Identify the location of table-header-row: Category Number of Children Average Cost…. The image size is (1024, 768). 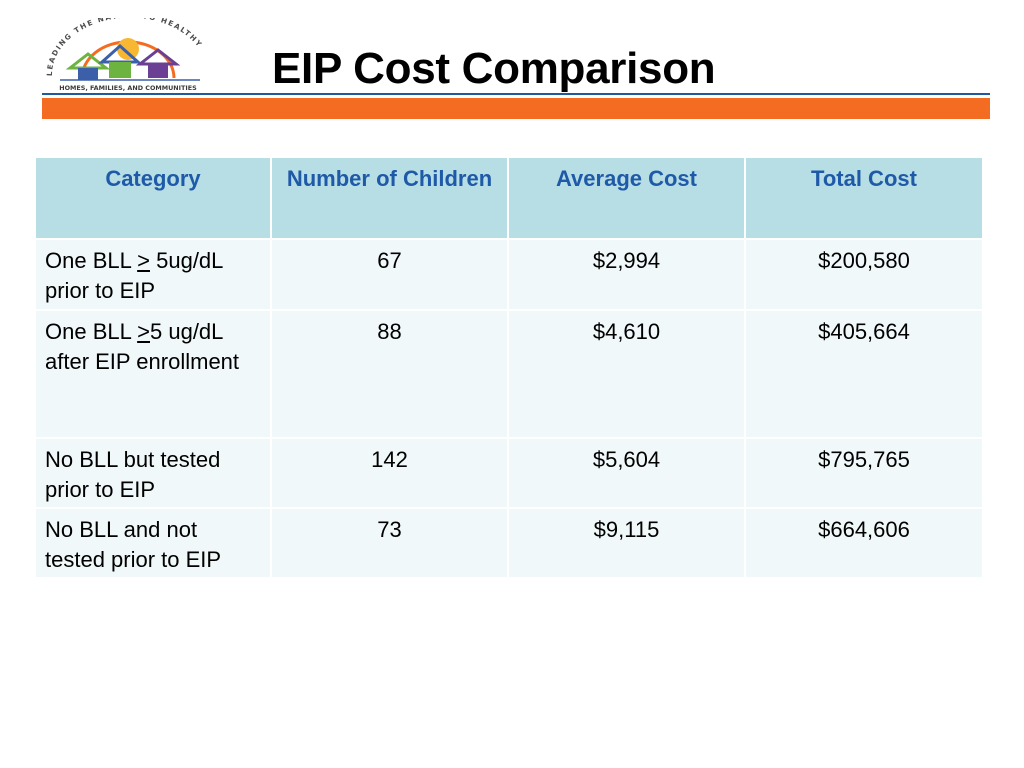
(509, 198).